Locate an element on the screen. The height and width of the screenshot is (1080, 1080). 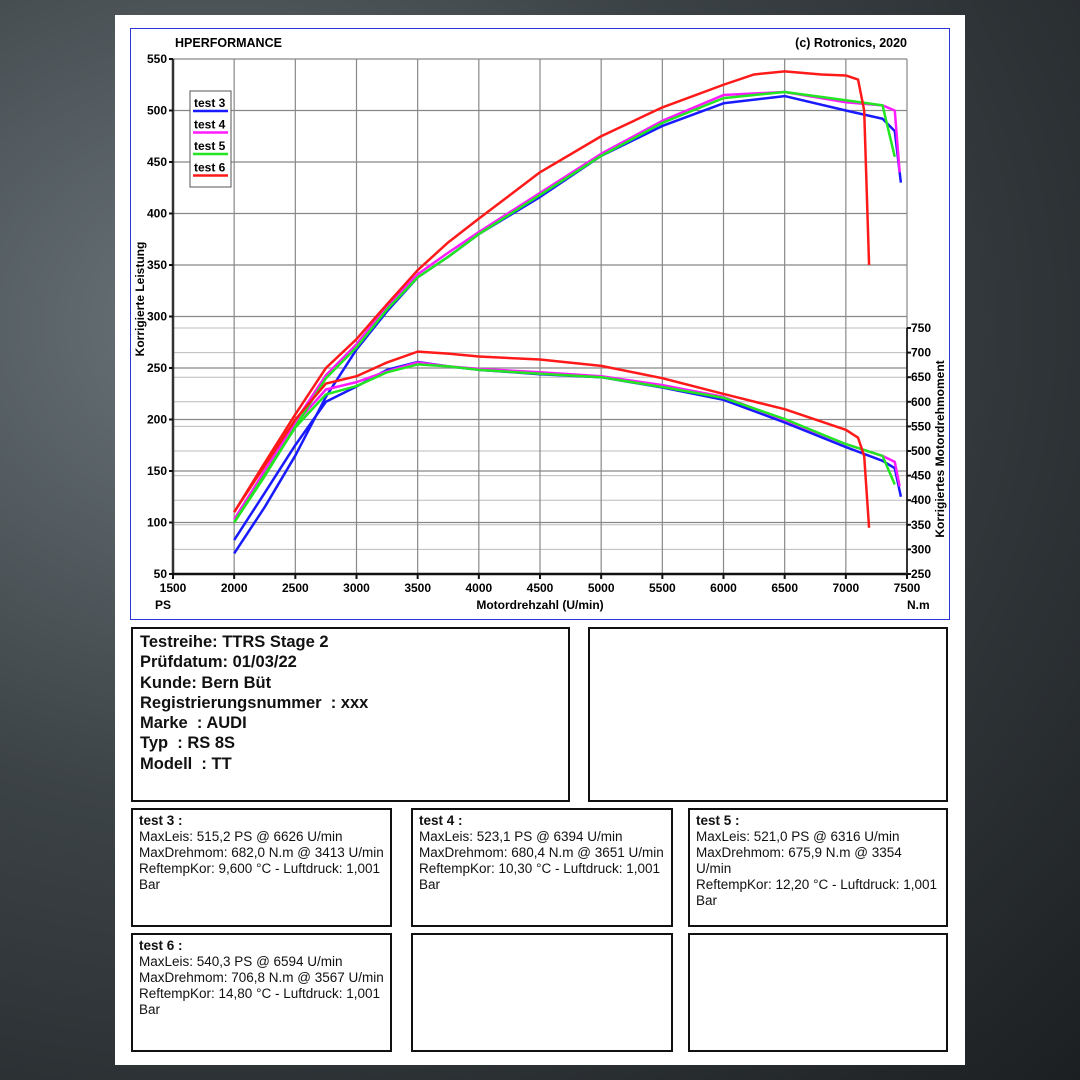
chart-brand: HPERFORMANCE is located at coordinates (228, 43).